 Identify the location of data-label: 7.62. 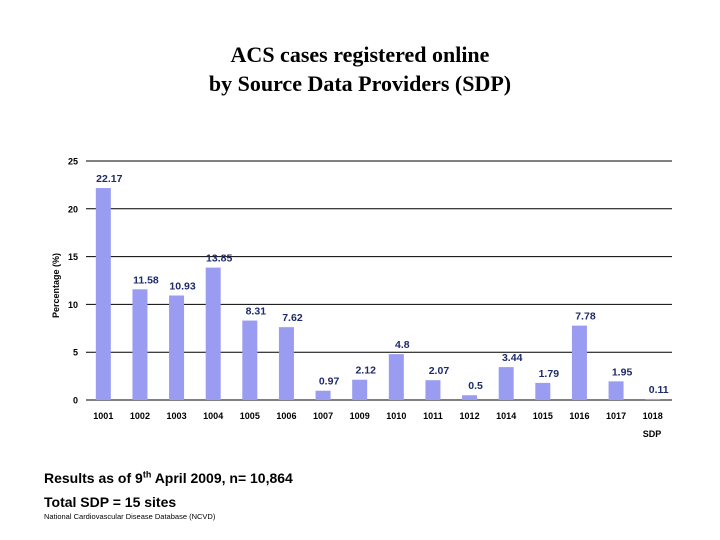
(292, 318).